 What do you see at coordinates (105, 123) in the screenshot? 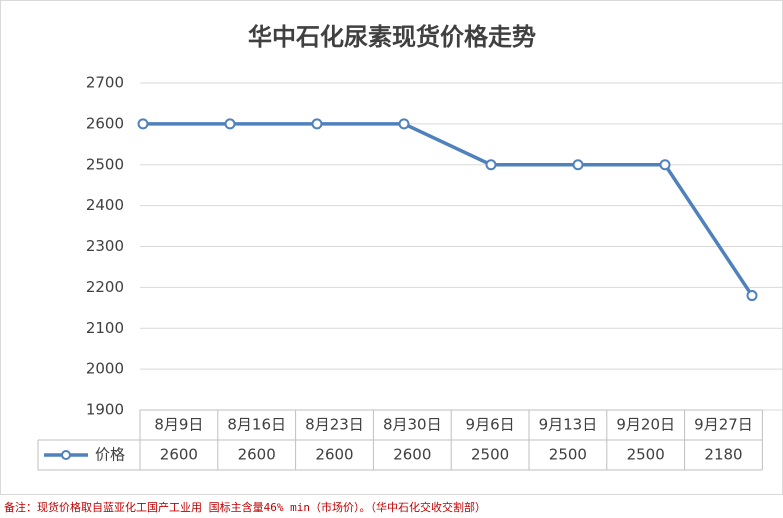
I see `y-tick-label: 2600` at bounding box center [105, 123].